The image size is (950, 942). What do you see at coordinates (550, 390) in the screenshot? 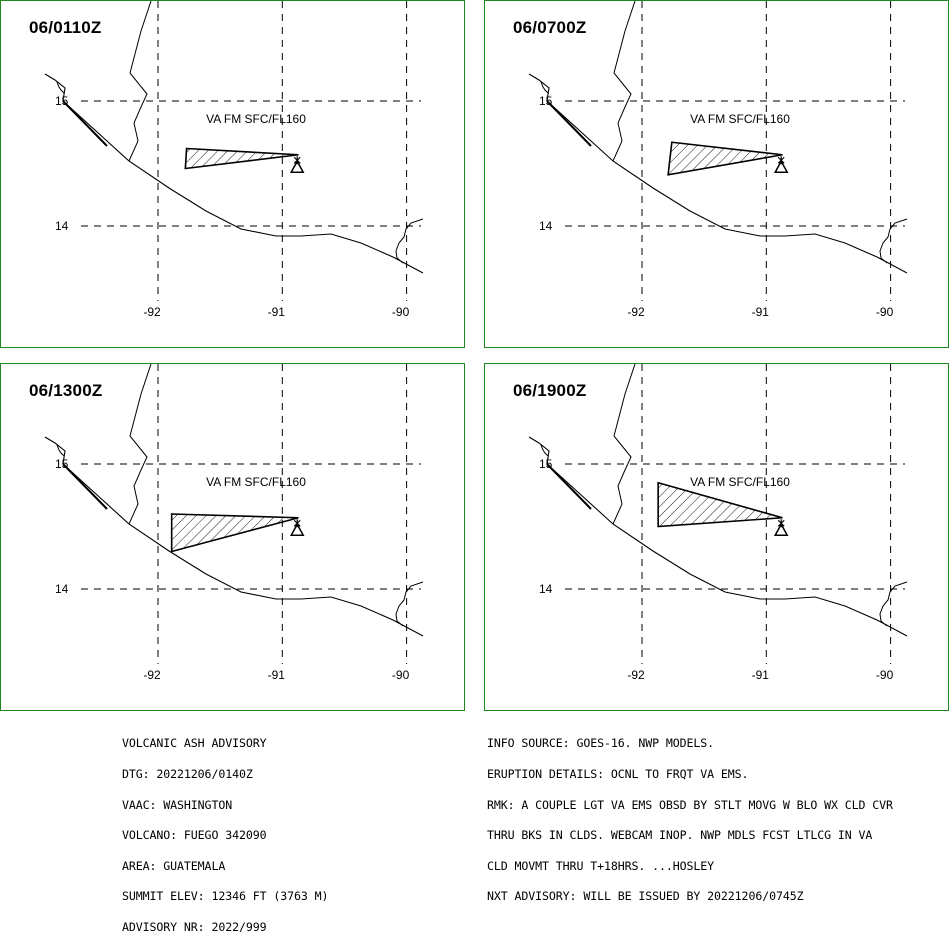
I see `forecast-time-title: 06/1900Z` at bounding box center [550, 390].